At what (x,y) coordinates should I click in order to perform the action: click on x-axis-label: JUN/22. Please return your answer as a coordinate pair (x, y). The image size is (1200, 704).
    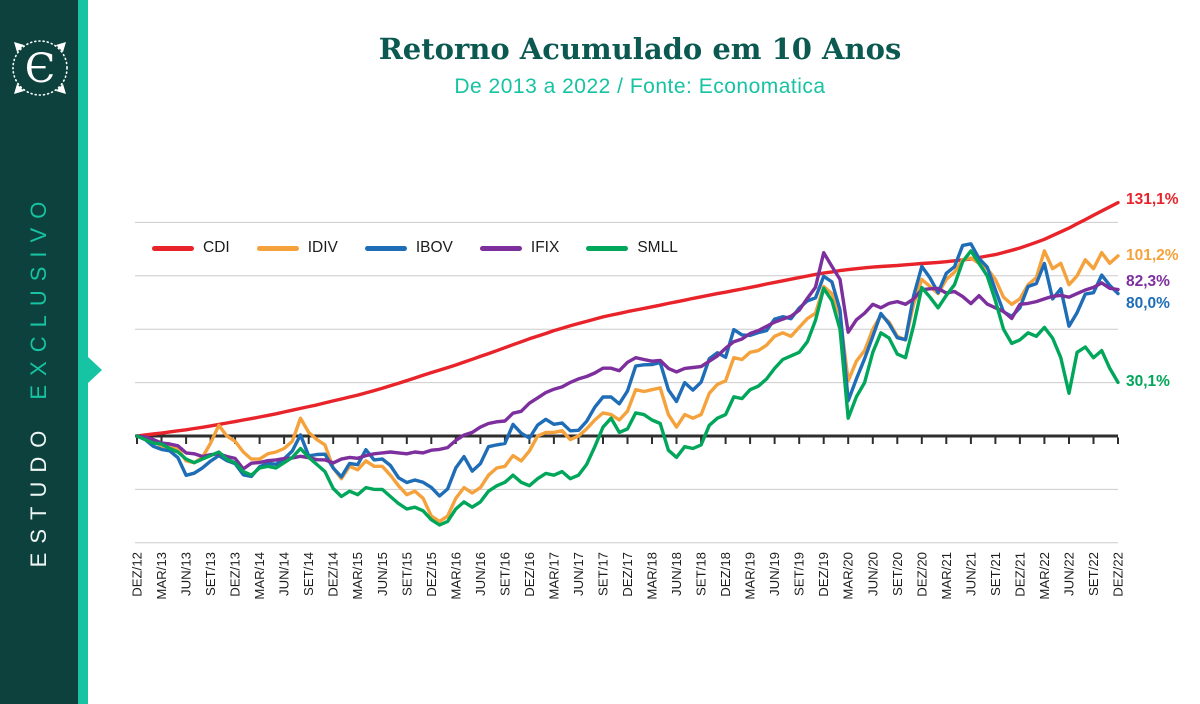
    Looking at the image, I should click on (1069, 574).